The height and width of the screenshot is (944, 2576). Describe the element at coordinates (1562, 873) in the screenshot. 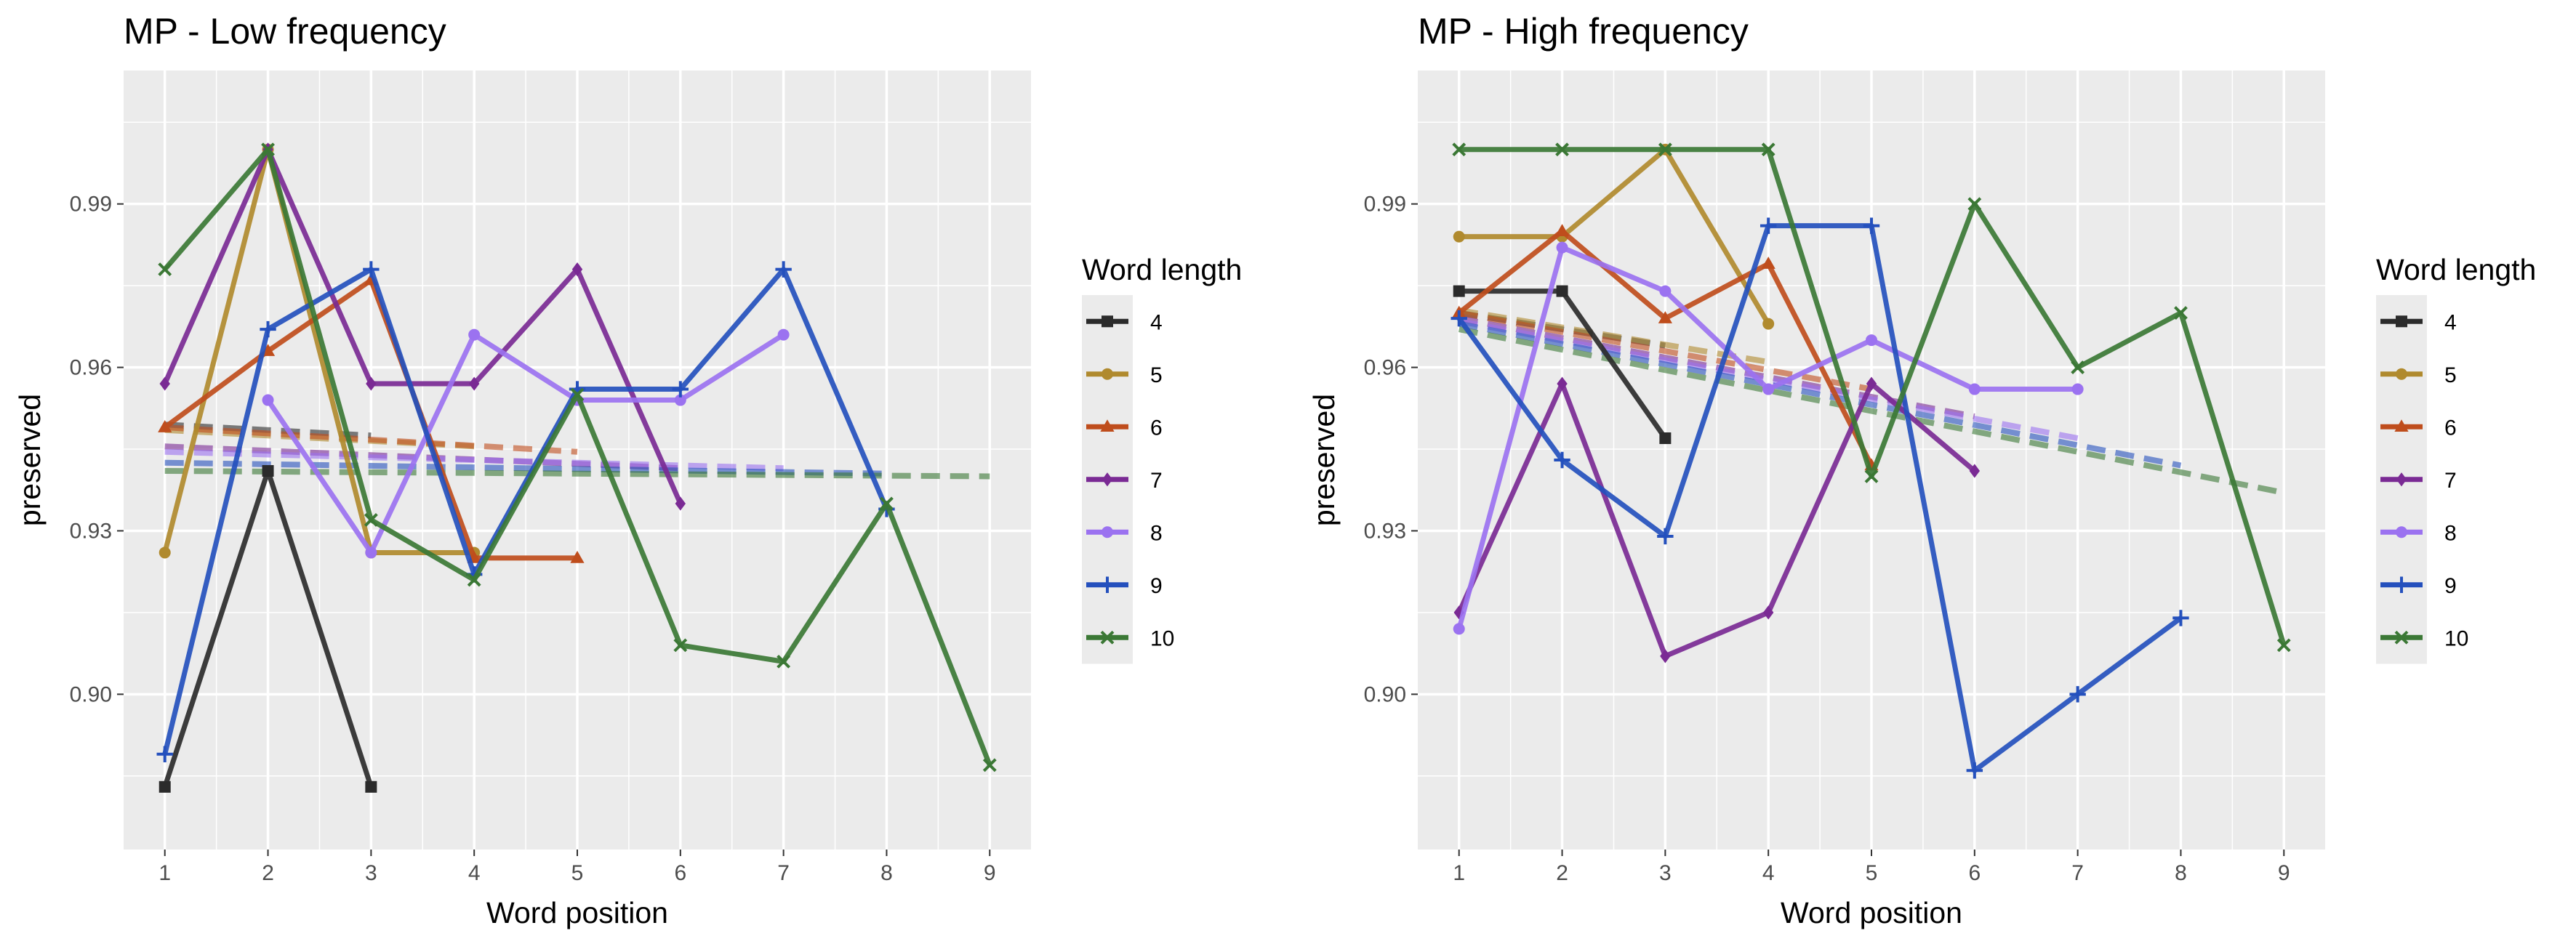

I see `x-tick-label: 2` at that location.